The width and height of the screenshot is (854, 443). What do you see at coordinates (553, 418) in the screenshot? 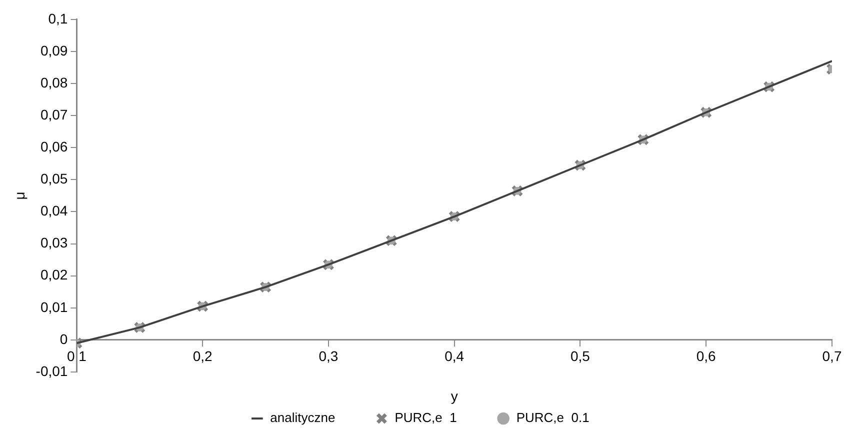
I see `legend-label: PURC,e 0.1` at bounding box center [553, 418].